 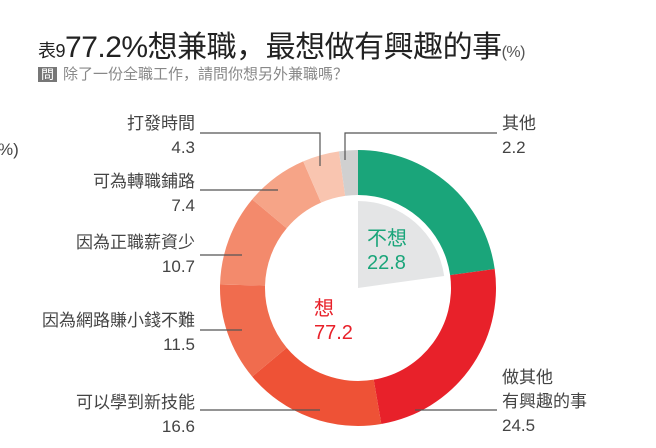 I want to click on label-slice-3: 因為網路賺小錢不難 11.5, so click(x=118, y=333).